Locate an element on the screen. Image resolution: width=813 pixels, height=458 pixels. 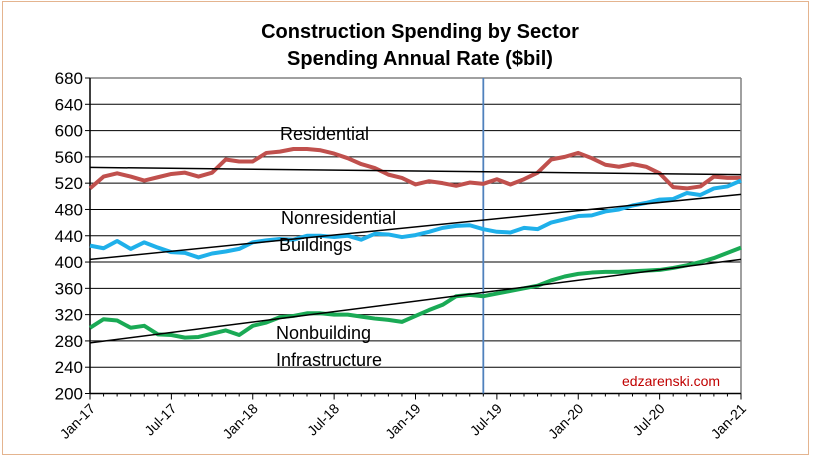
x-tick-label: Jan-17 is located at coordinates (78, 421).